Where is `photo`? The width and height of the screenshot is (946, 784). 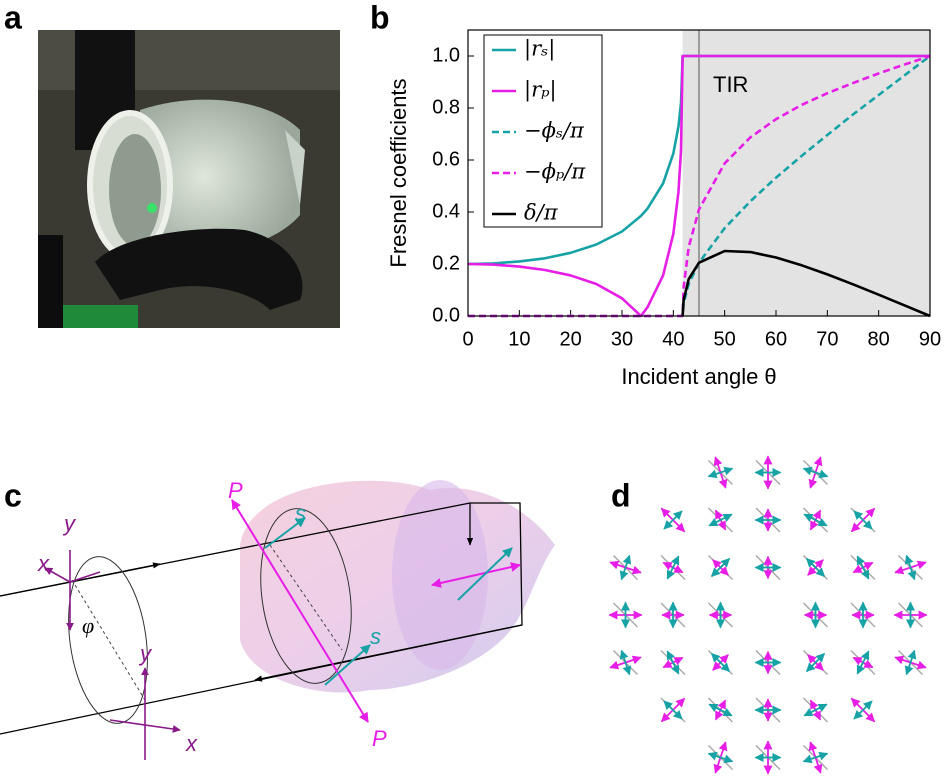 photo is located at coordinates (189, 179).